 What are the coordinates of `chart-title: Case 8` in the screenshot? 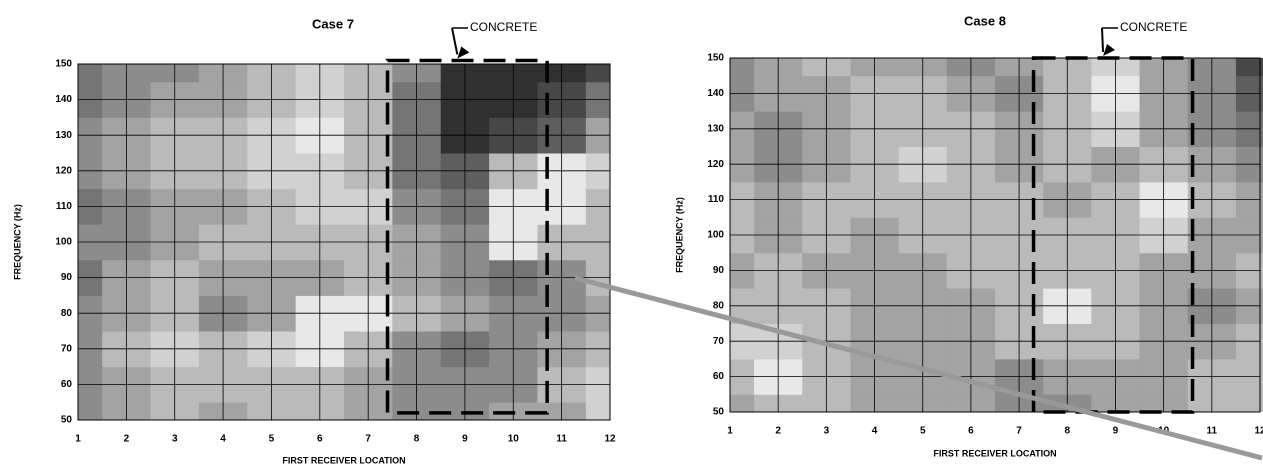 It's located at (985, 20).